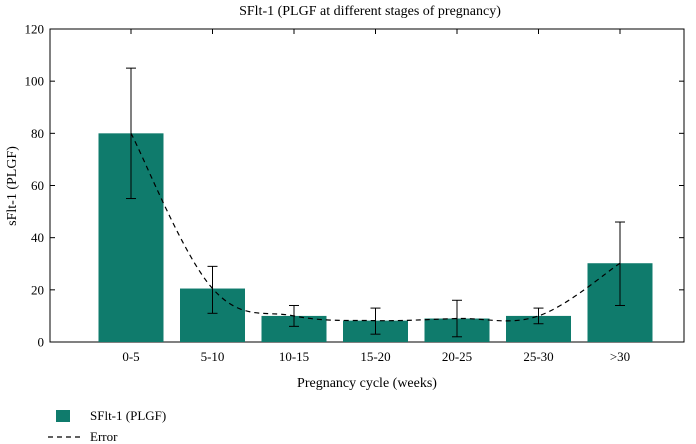  Describe the element at coordinates (37, 237) in the screenshot. I see `y-tick-label-2: 40` at that location.